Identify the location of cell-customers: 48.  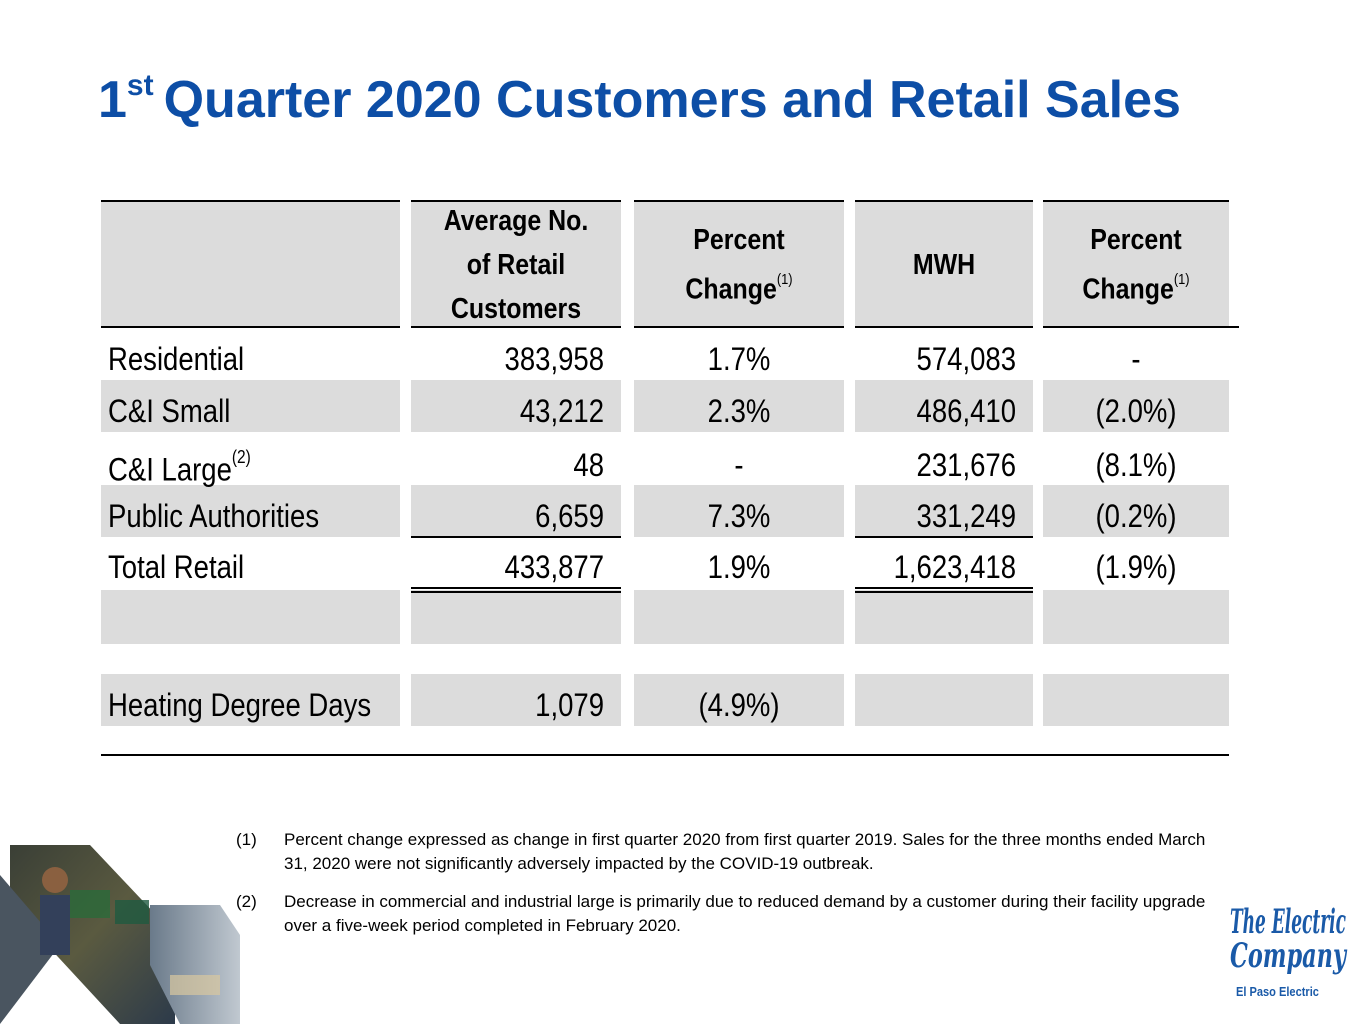
(588, 465).